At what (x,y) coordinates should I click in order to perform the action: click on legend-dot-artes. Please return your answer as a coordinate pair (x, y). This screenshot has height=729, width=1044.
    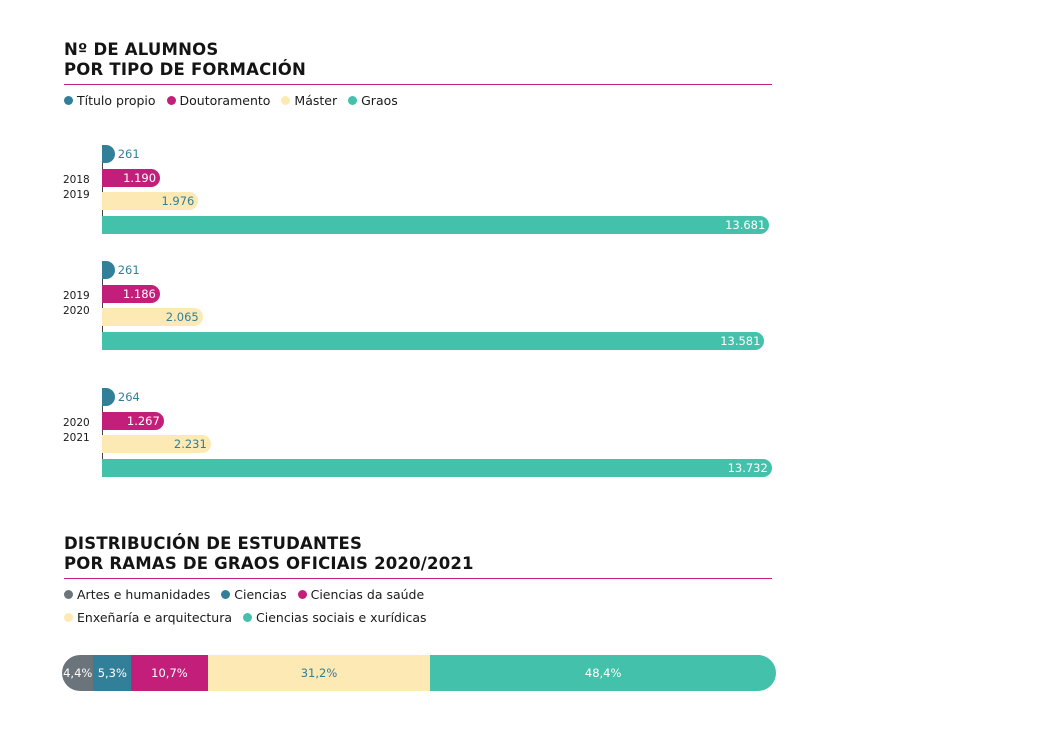
    Looking at the image, I should click on (68, 594).